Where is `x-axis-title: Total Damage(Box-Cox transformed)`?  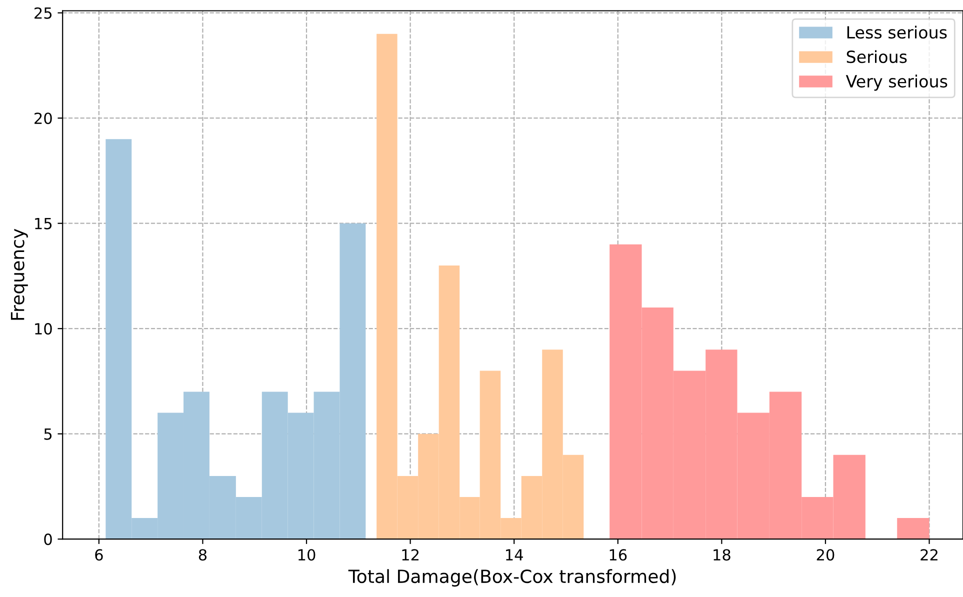 x-axis-title: Total Damage(Box-Cox transformed) is located at coordinates (512, 578).